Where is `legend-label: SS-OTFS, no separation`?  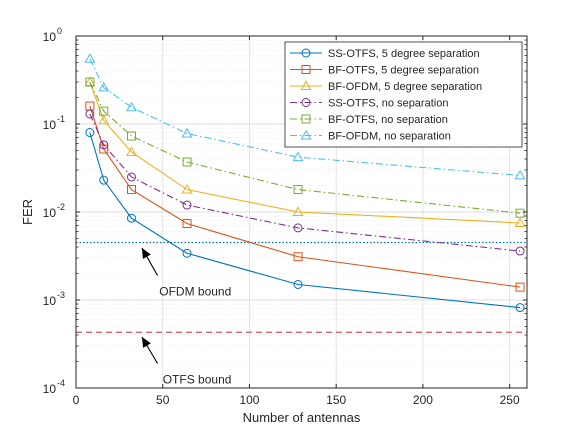
legend-label: SS-OTFS, no separation is located at coordinates (388, 104).